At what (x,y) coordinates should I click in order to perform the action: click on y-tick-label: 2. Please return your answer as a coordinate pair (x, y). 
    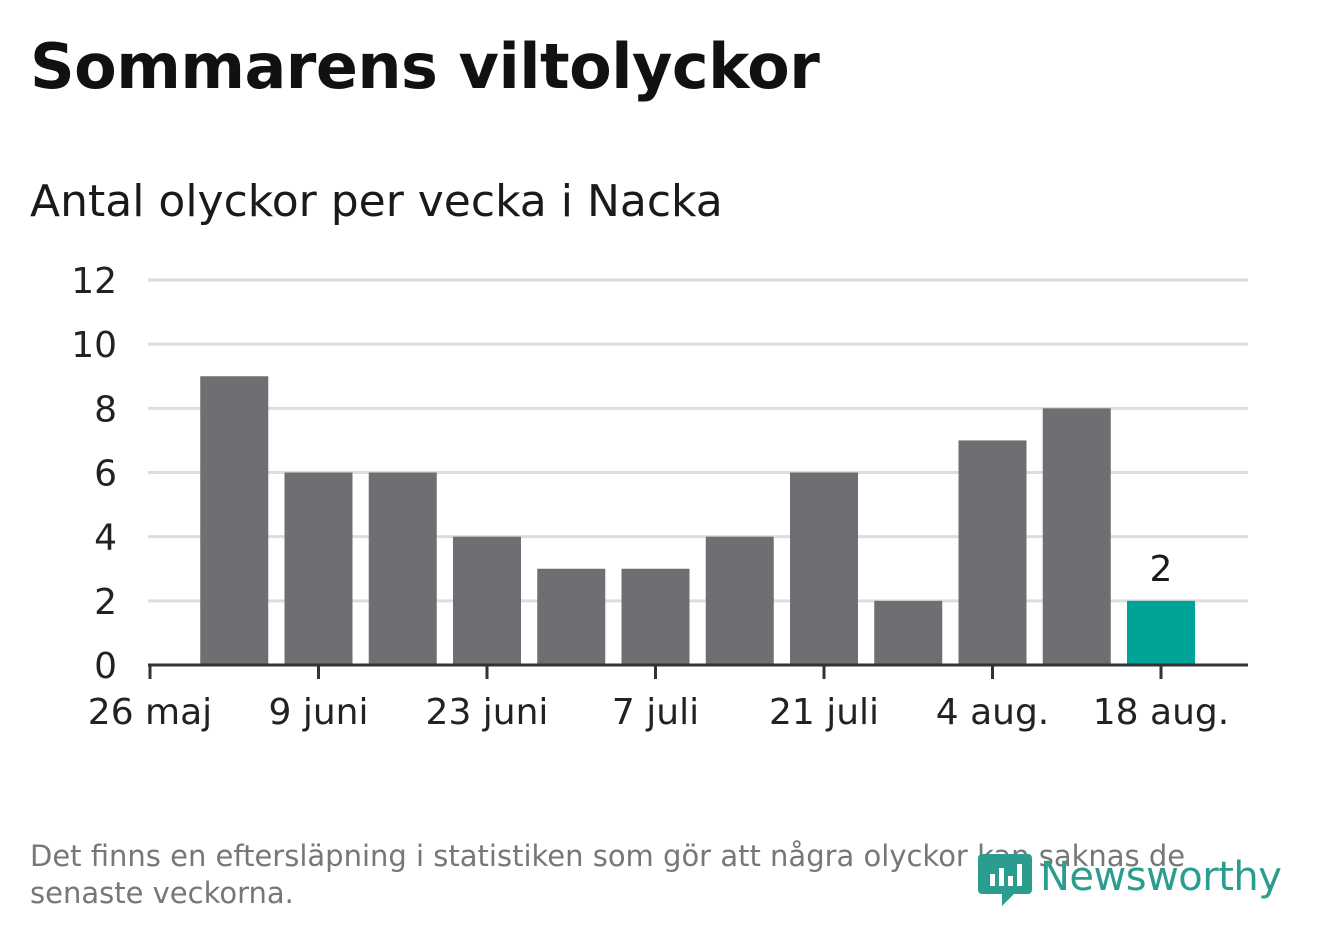
    Looking at the image, I should click on (105, 602).